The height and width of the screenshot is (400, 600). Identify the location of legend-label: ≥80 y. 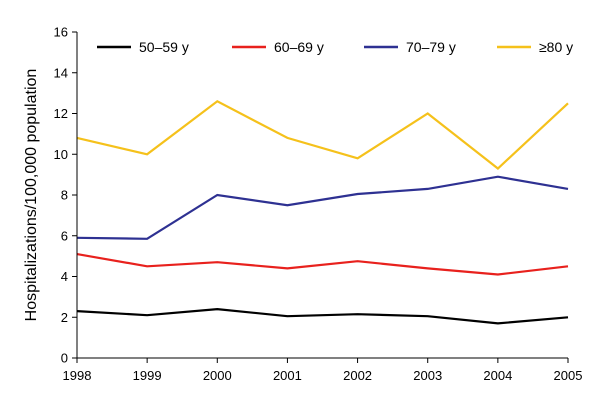
(556, 47).